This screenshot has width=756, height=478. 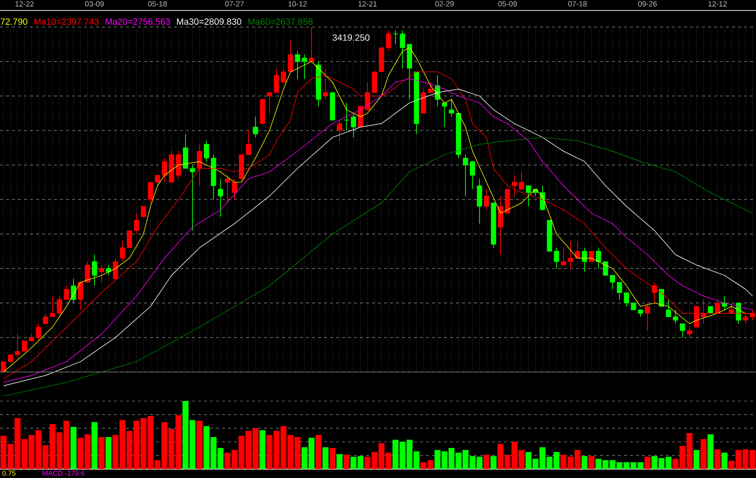 I want to click on annotation: 3419.250, so click(x=351, y=37).